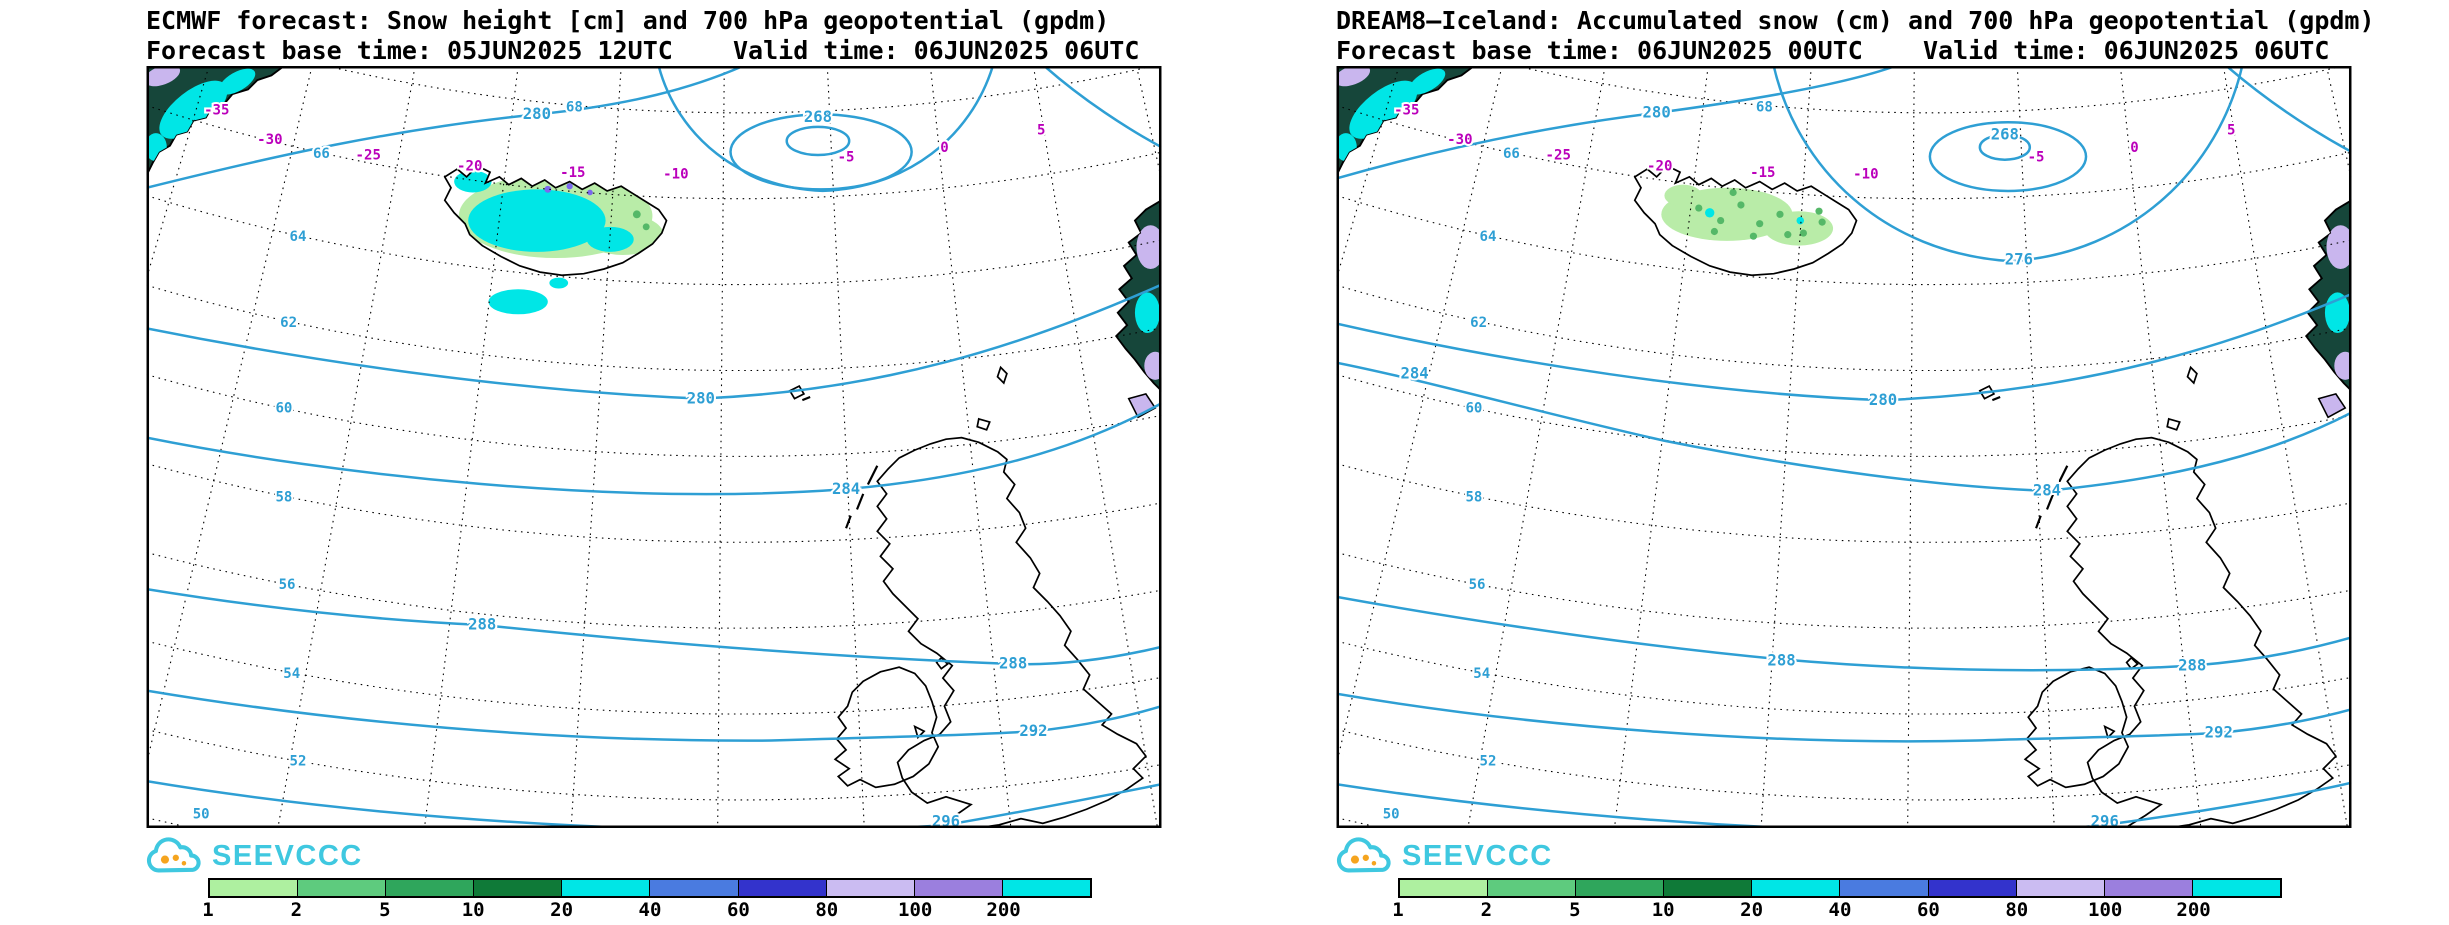  What do you see at coordinates (654, 856) in the screenshot?
I see `seevccc-logo: SEEVCCC` at bounding box center [654, 856].